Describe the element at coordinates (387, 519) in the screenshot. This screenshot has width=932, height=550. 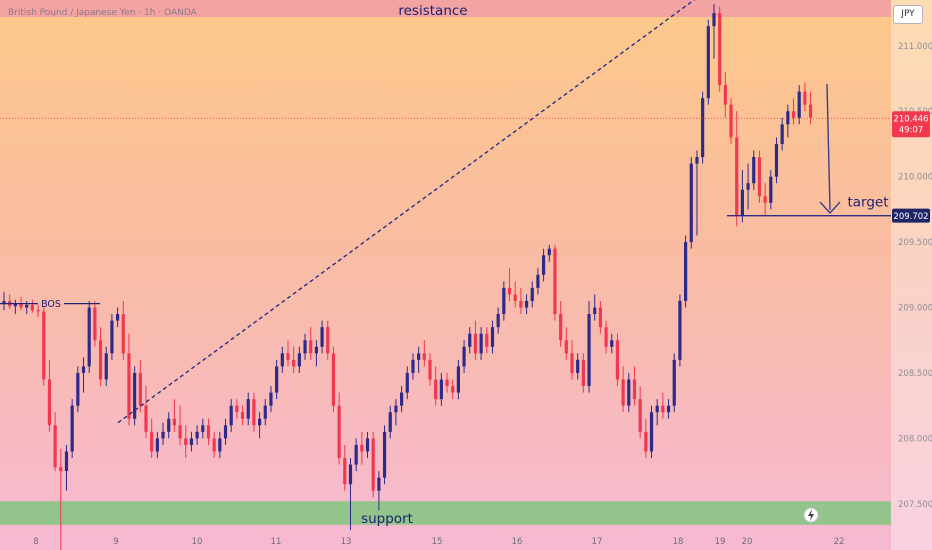
I see `support-label: support` at that location.